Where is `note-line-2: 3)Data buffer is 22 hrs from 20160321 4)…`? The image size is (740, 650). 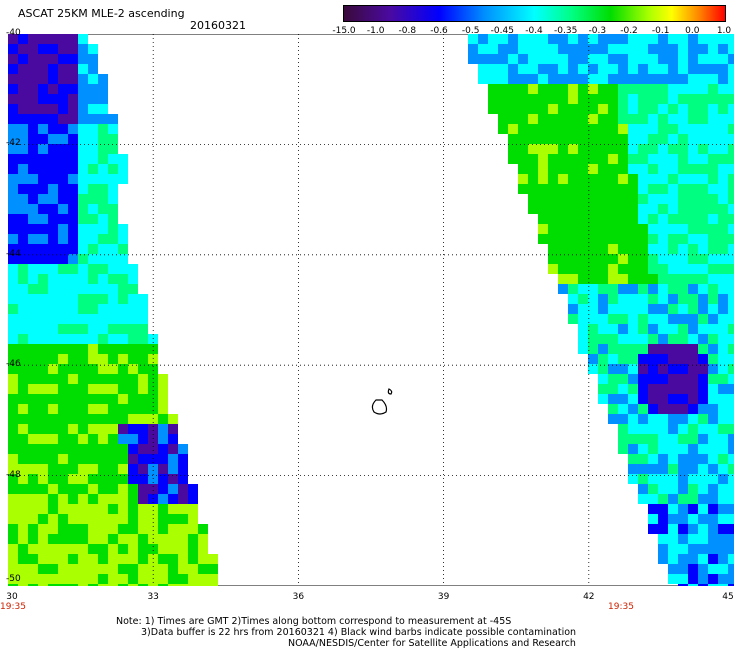 note-line-2: 3)Data buffer is 22 hrs from 20160321 4)… is located at coordinates (359, 632).